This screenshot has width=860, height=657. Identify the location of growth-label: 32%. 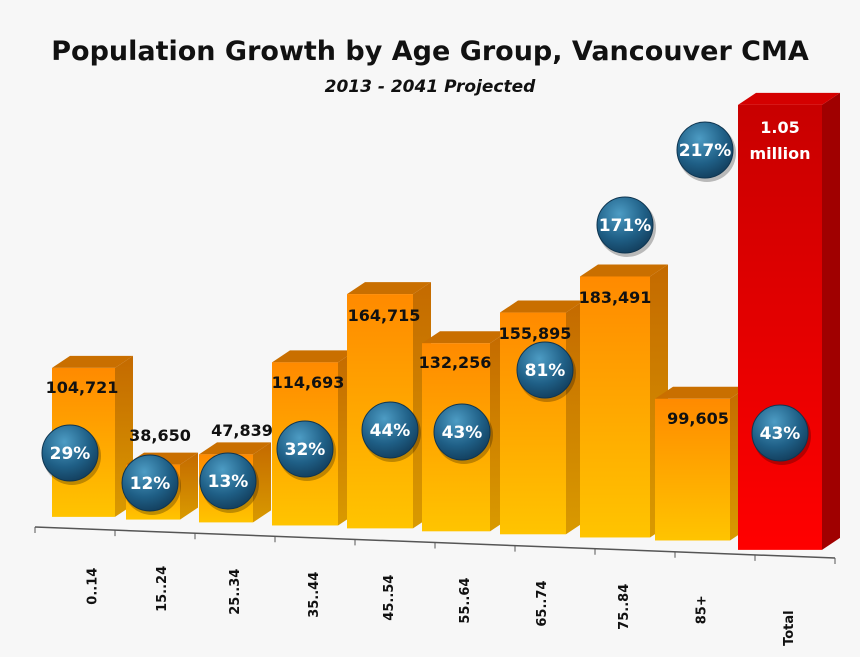
(305, 450).